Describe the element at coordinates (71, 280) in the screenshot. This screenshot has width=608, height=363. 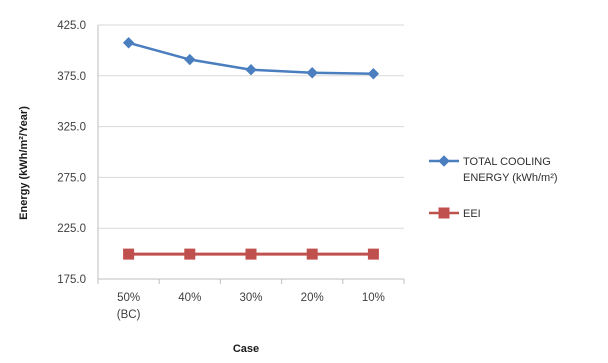
I see `y-tick-label: 175.0` at that location.